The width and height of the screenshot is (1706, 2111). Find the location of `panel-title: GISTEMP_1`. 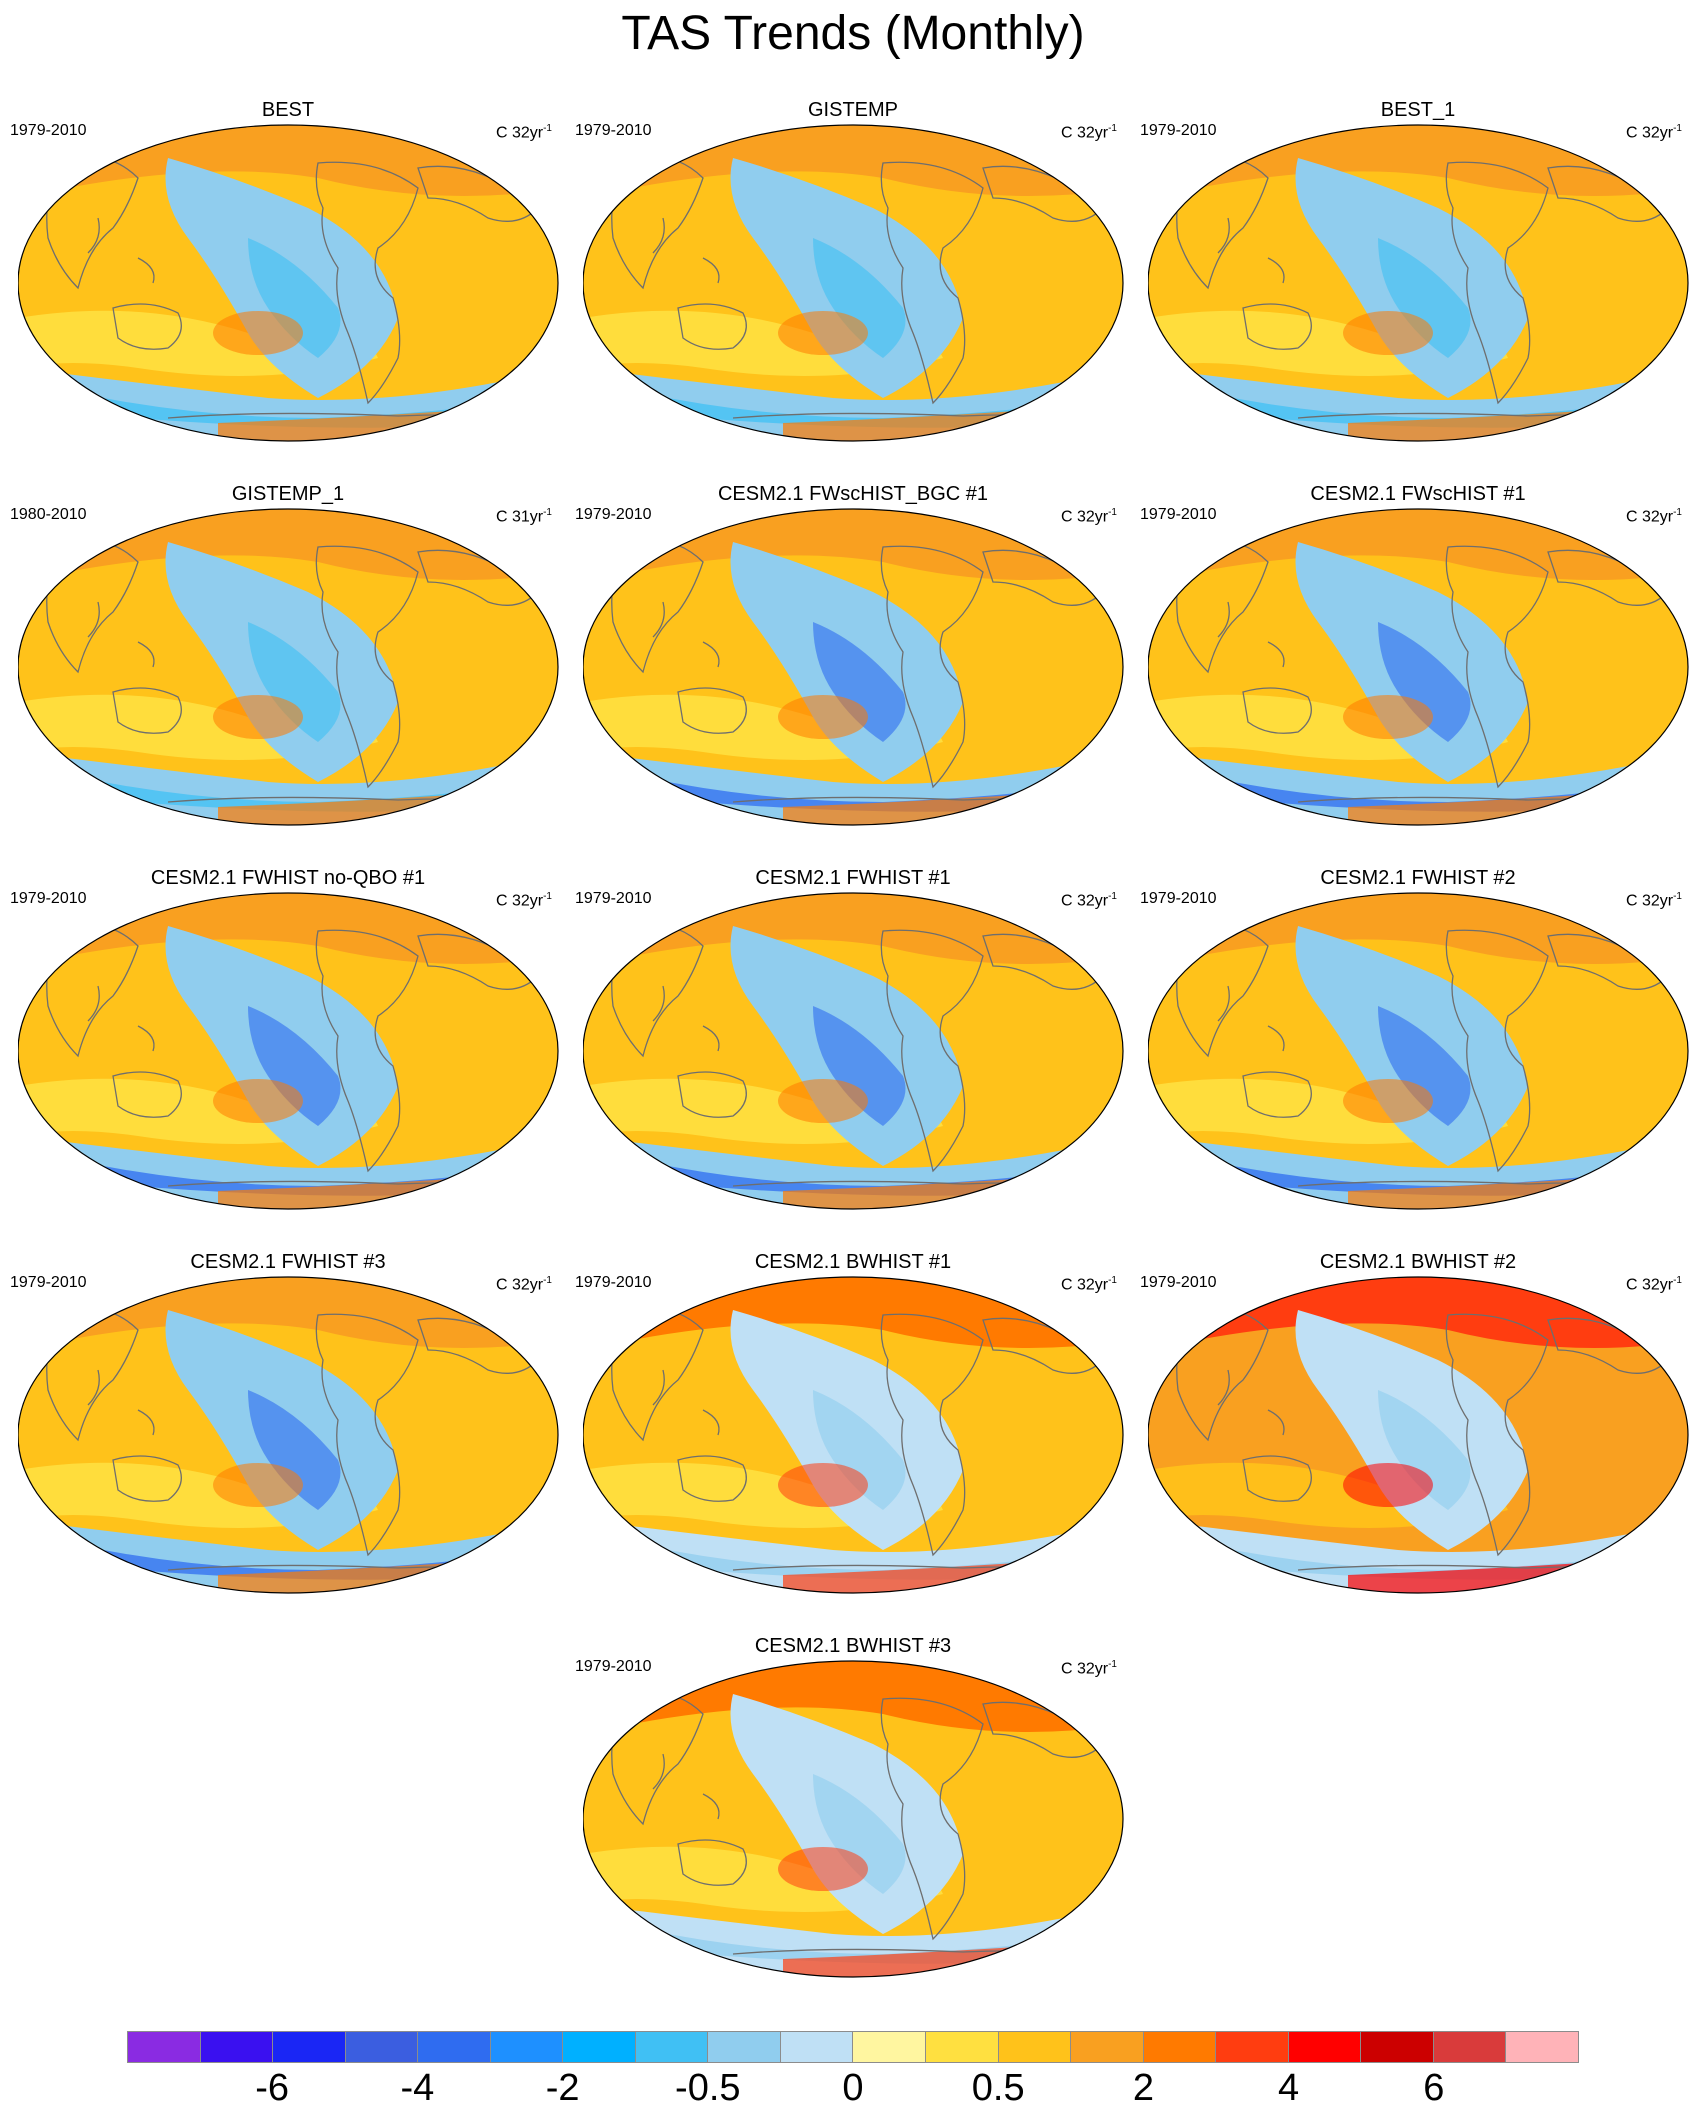

panel-title: GISTEMP_1 is located at coordinates (288, 494).